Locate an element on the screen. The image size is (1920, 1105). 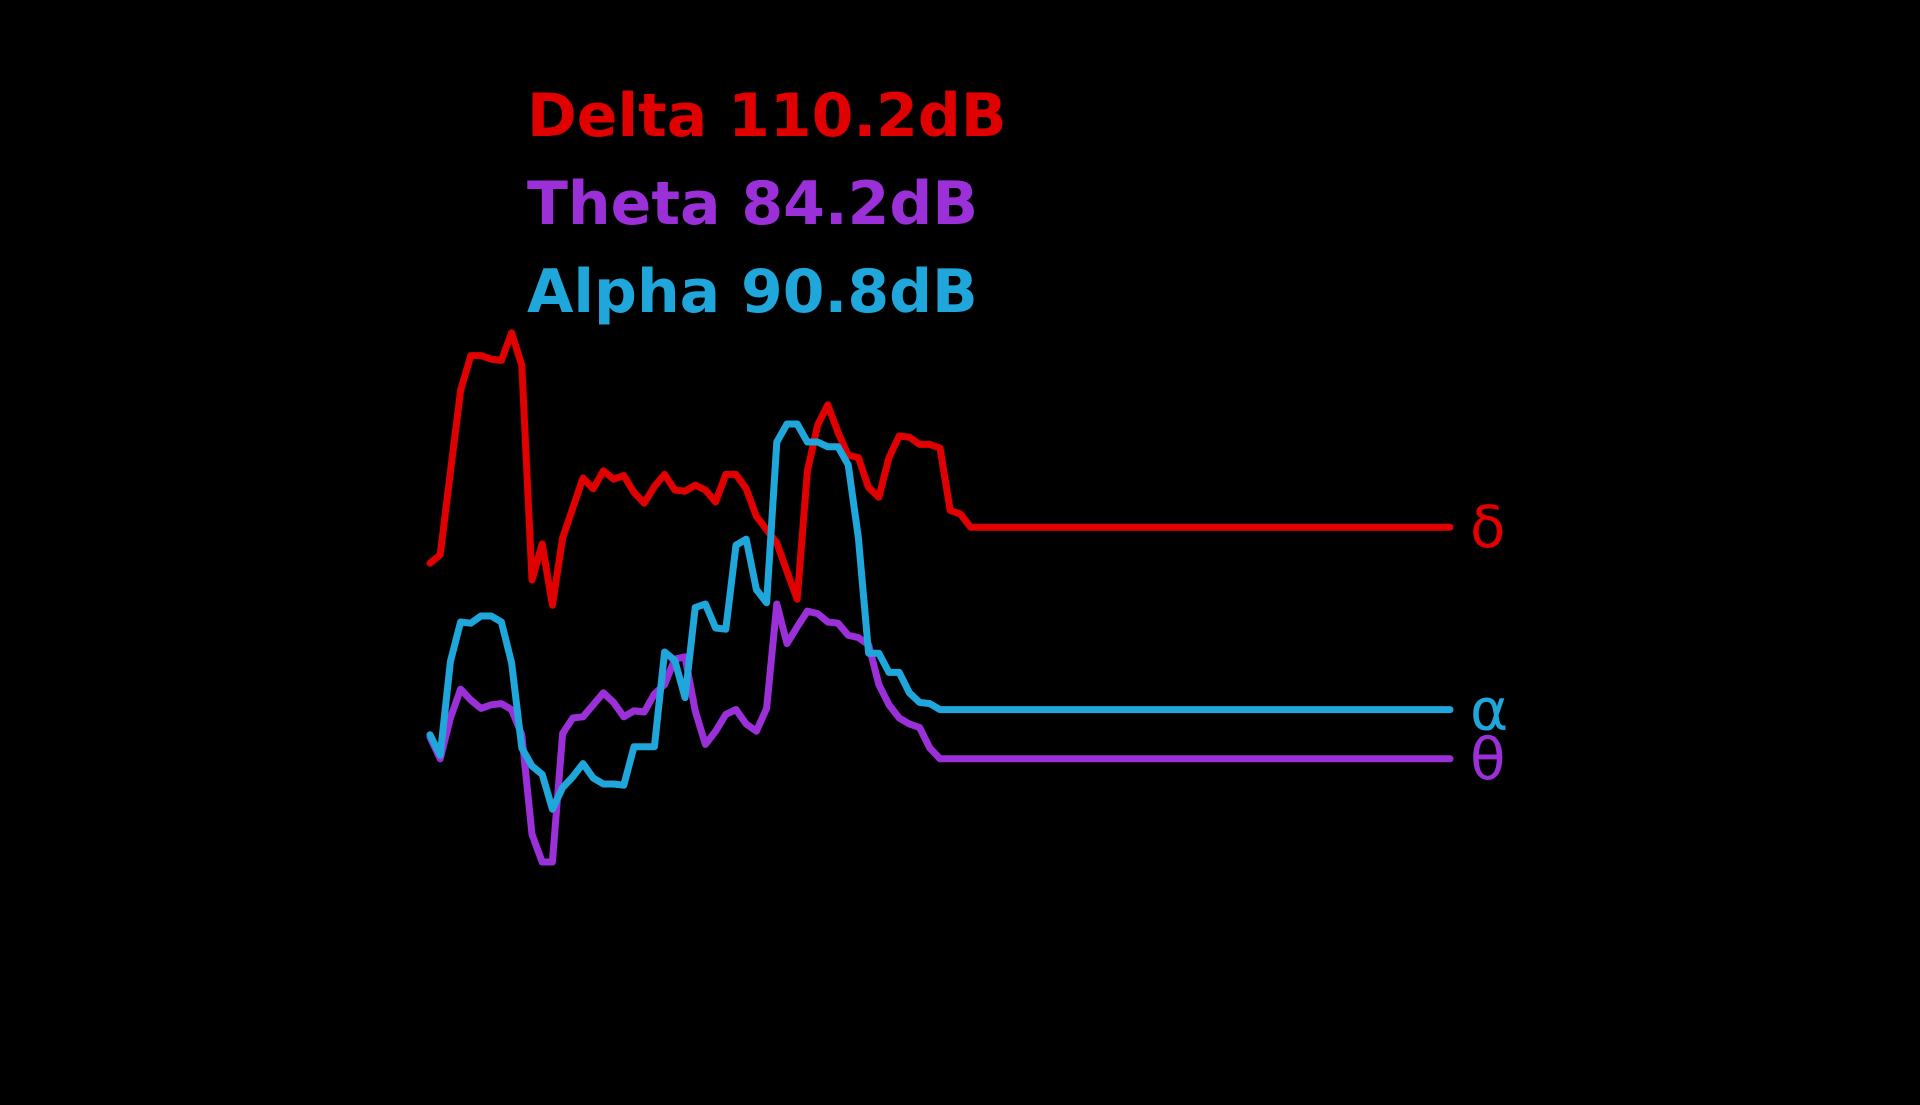
series-label-alpha: α is located at coordinates (1489, 710).